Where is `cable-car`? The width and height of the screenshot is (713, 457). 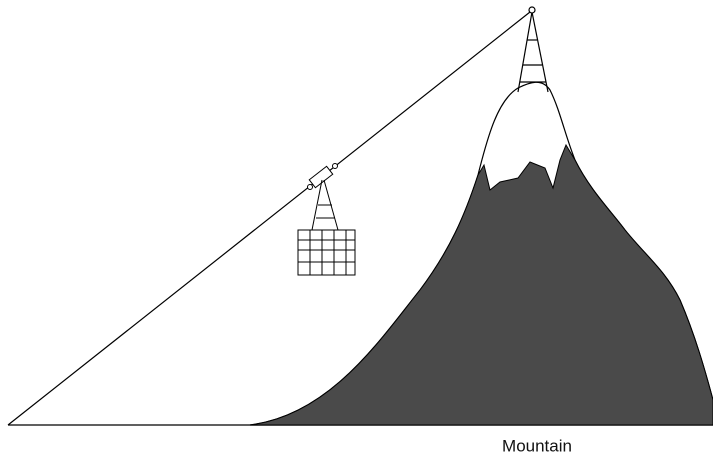 cable-car is located at coordinates (326, 219).